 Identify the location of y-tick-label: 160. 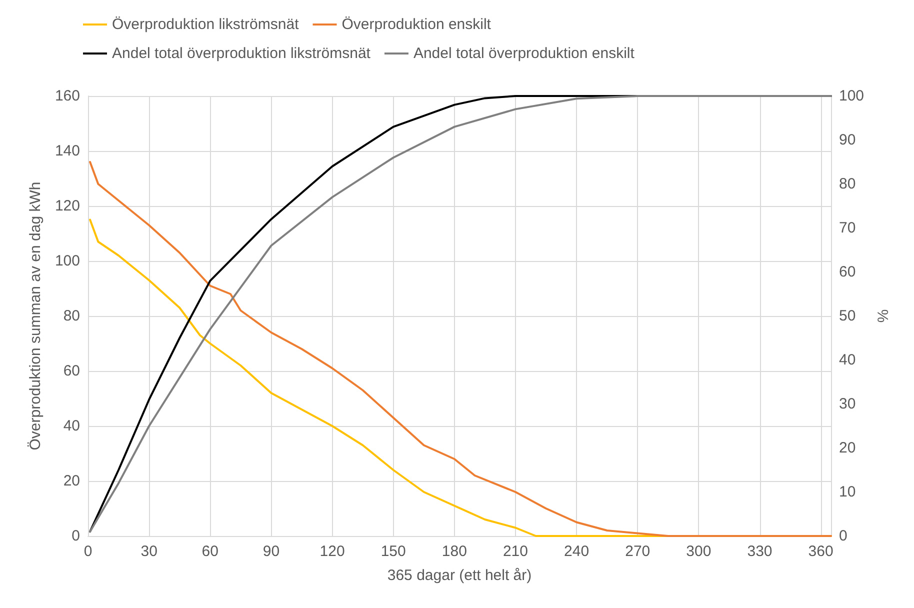
(67, 96).